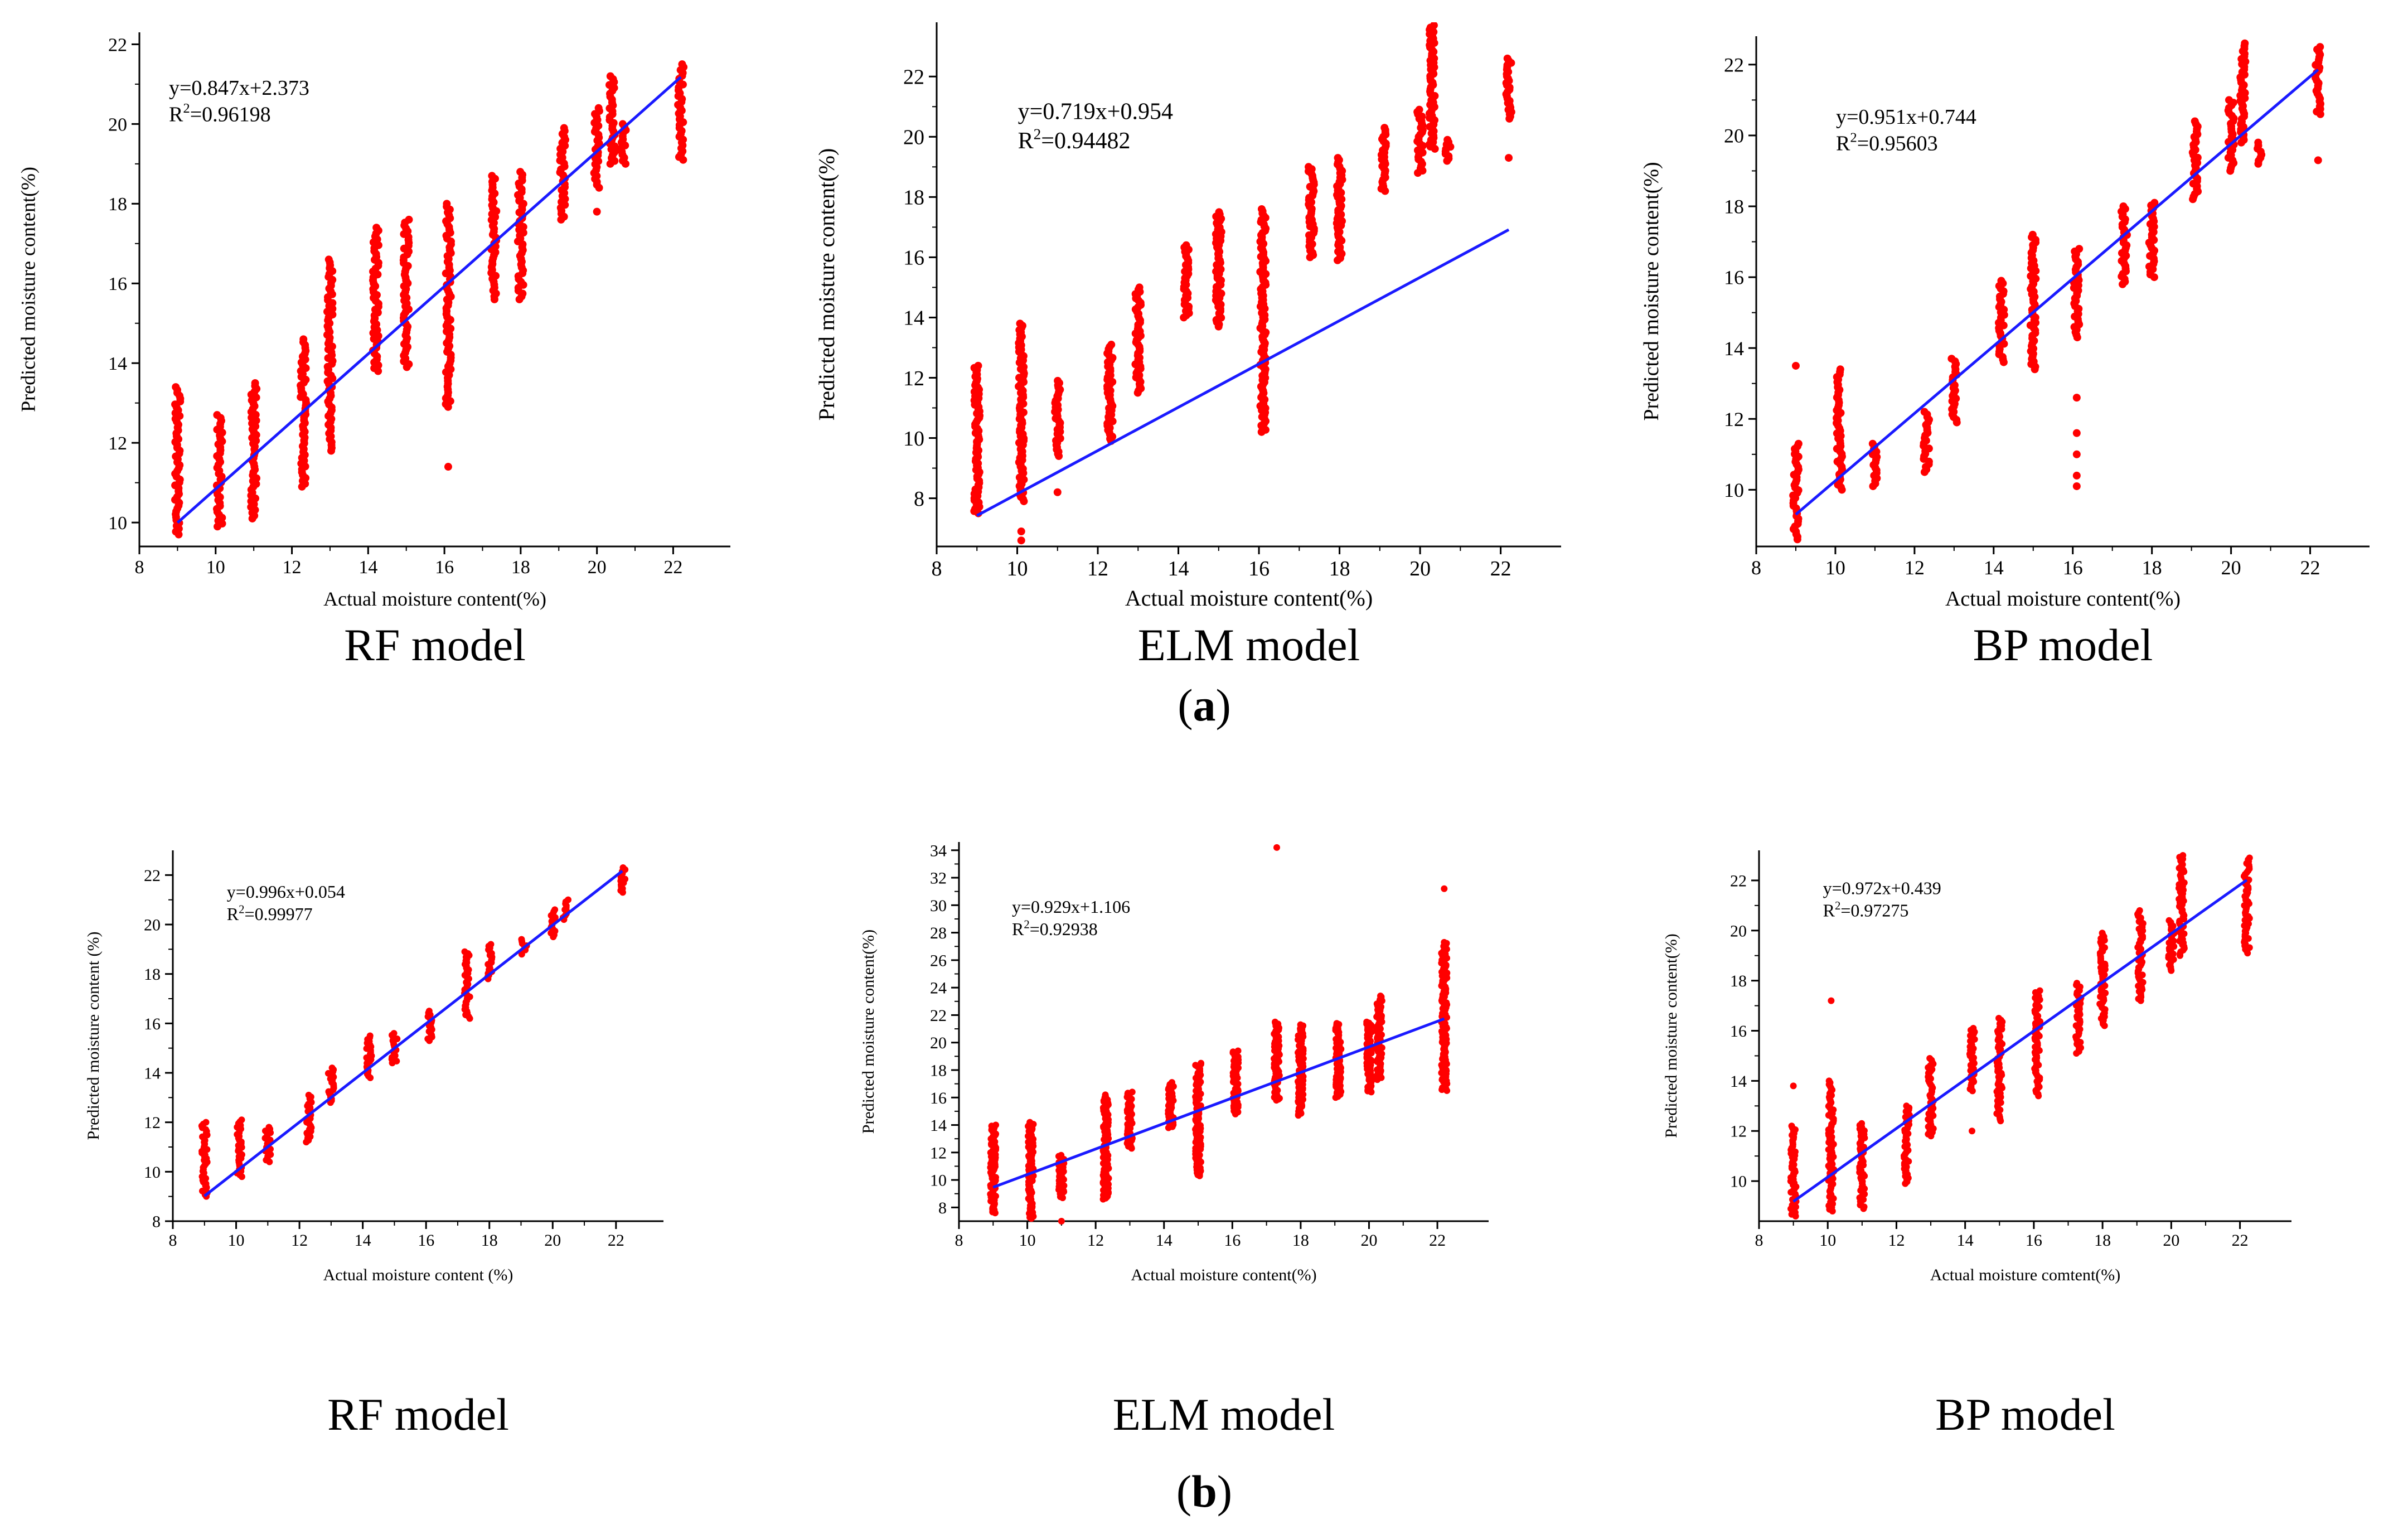  What do you see at coordinates (1500, 568) in the screenshot?
I see `chart-2-xtick-label: 22` at bounding box center [1500, 568].